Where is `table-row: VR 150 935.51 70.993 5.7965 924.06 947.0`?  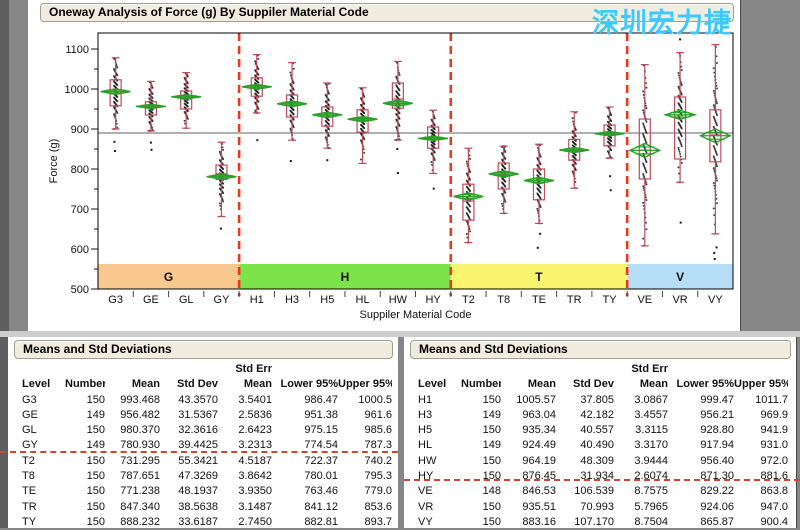 table-row: VR 150 935.51 70.993 5.7965 924.06 947.0 is located at coordinates (603, 507).